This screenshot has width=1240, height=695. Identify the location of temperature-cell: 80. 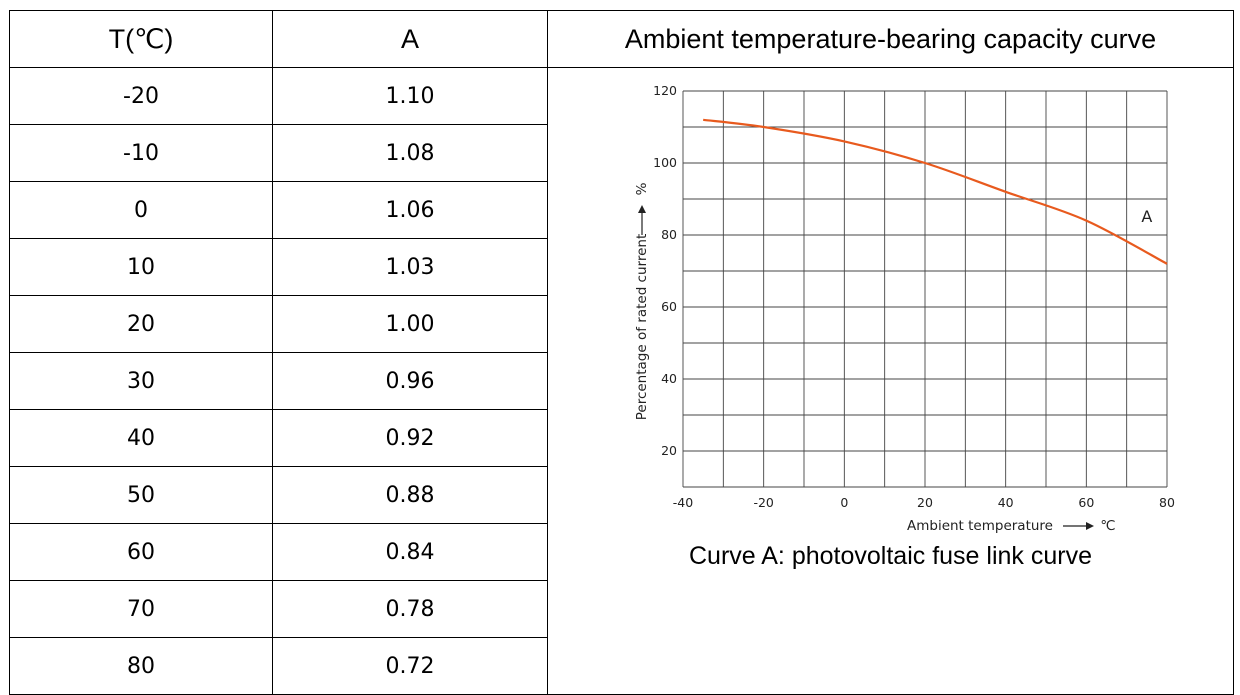
(141, 666).